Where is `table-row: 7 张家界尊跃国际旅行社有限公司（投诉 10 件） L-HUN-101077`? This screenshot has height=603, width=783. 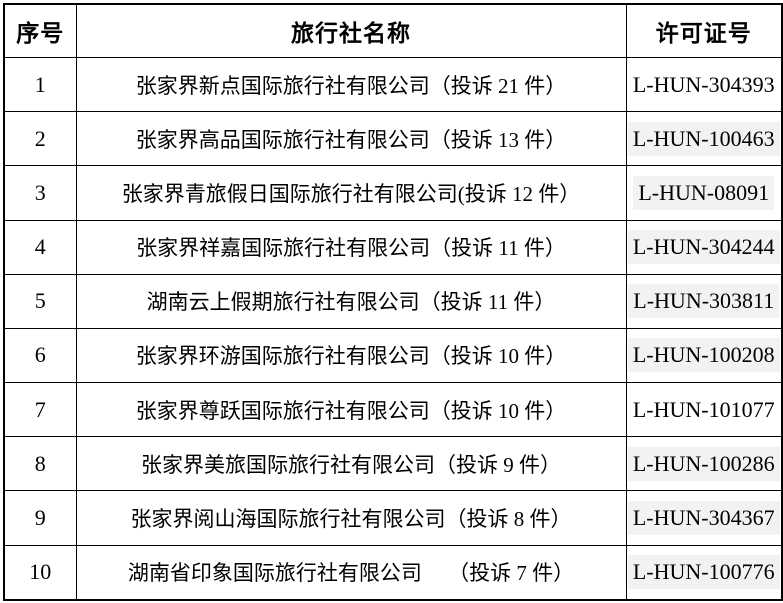
table-row: 7 张家界尊跃国际旅行社有限公司（投诉 10 件） L-HUN-101077 is located at coordinates (393, 410).